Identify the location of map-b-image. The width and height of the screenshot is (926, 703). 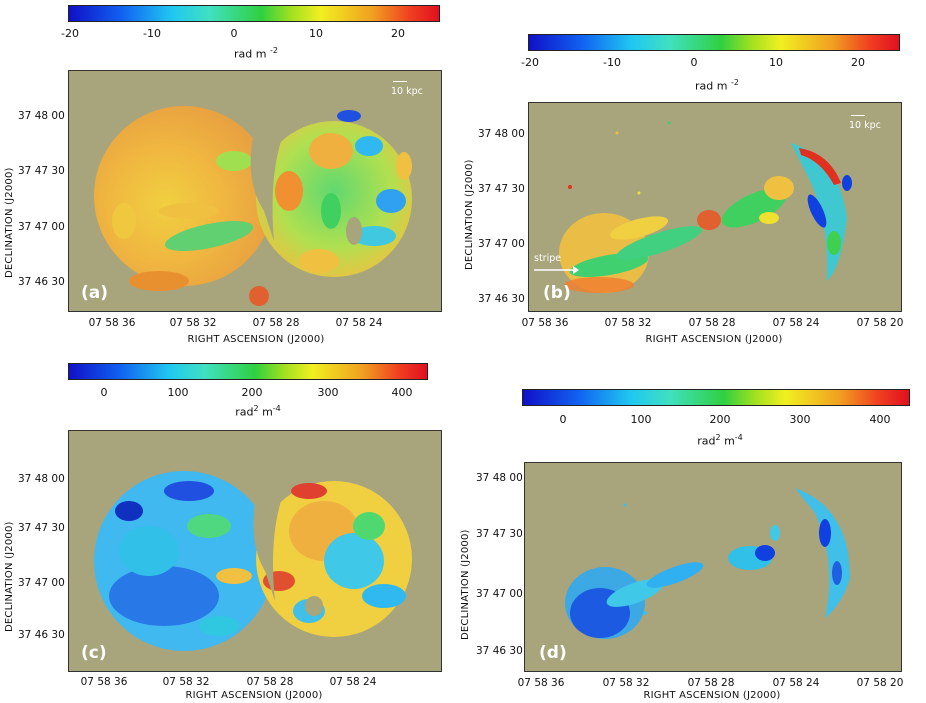
(705, 207).